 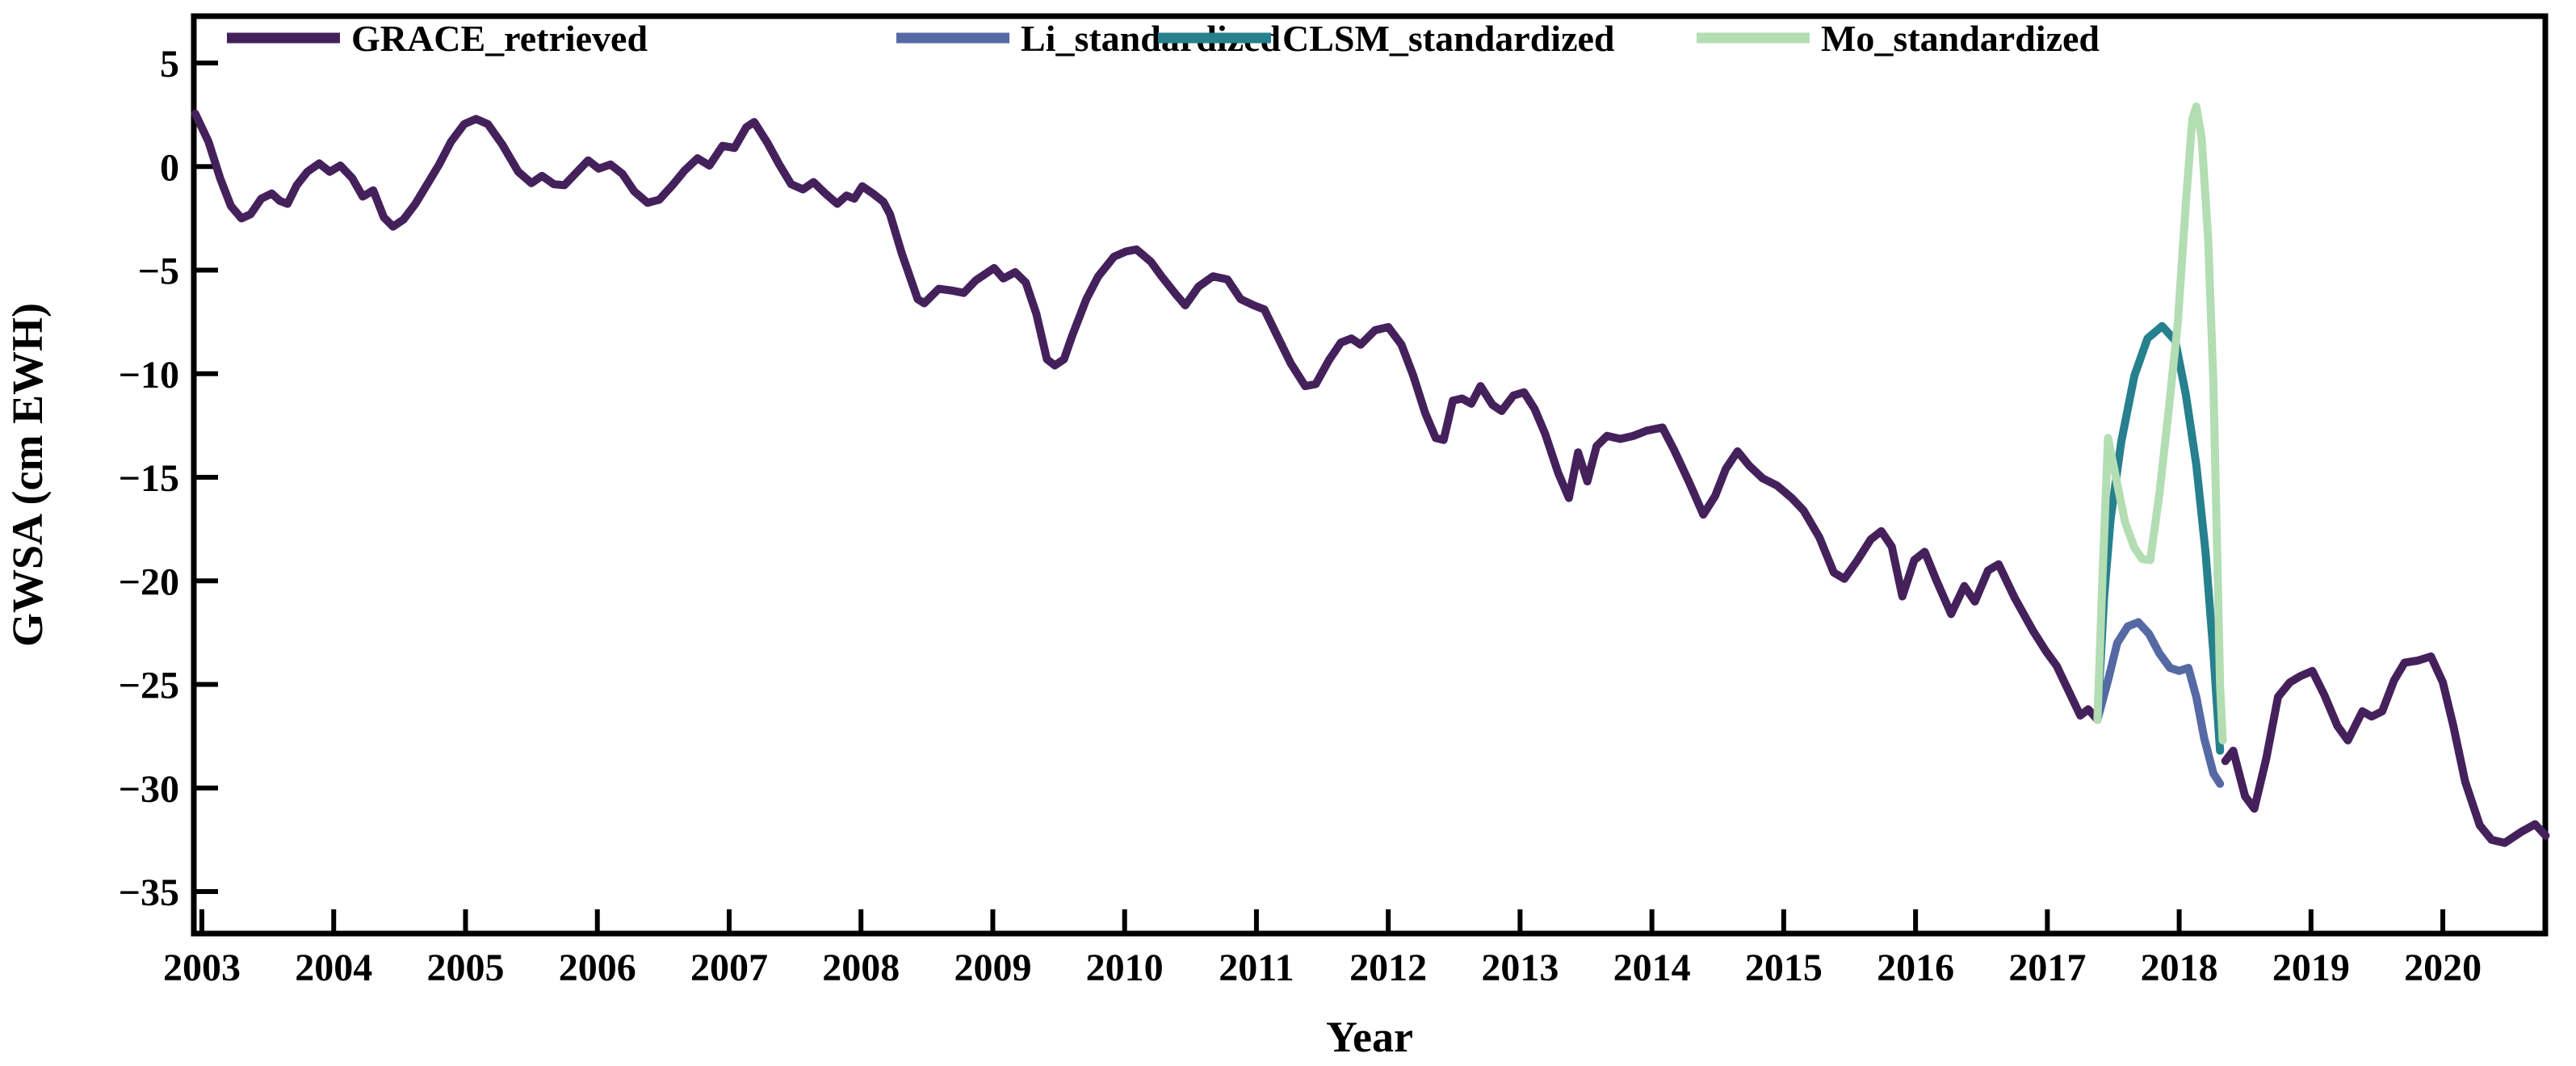 I want to click on legend-label-Mo_standardized: Mo_standardized, so click(x=1960, y=38).